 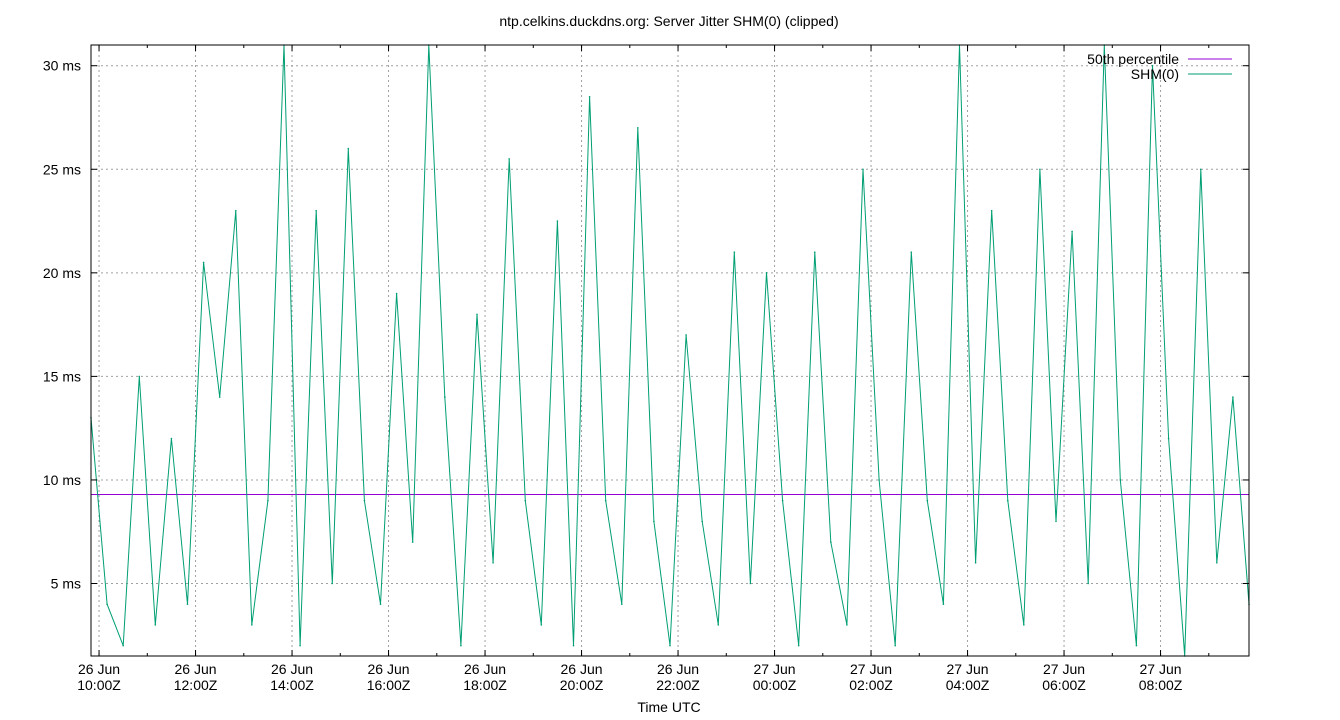 I want to click on x-tick-label-time: 08:00Z, so click(x=1161, y=685).